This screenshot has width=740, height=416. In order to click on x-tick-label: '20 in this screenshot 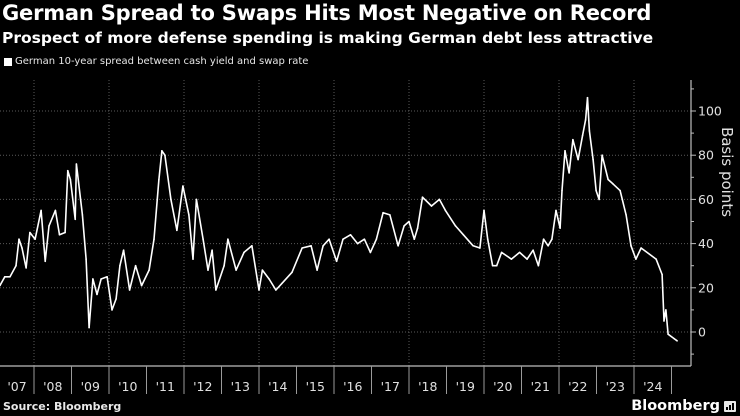, I will do `click(502, 386)`.